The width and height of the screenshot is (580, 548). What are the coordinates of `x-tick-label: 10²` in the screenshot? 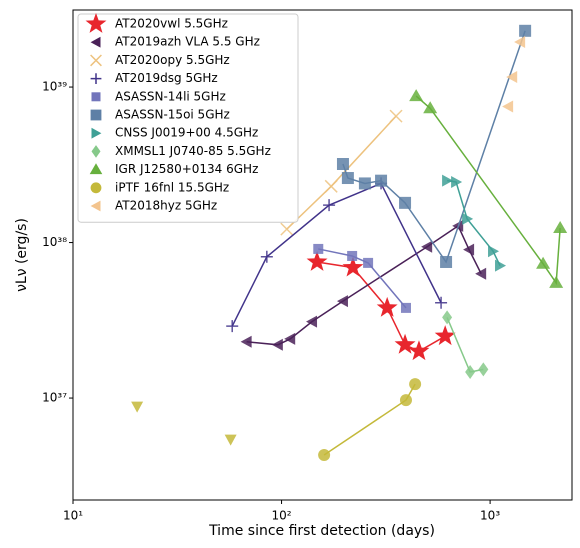 It's located at (282, 516).